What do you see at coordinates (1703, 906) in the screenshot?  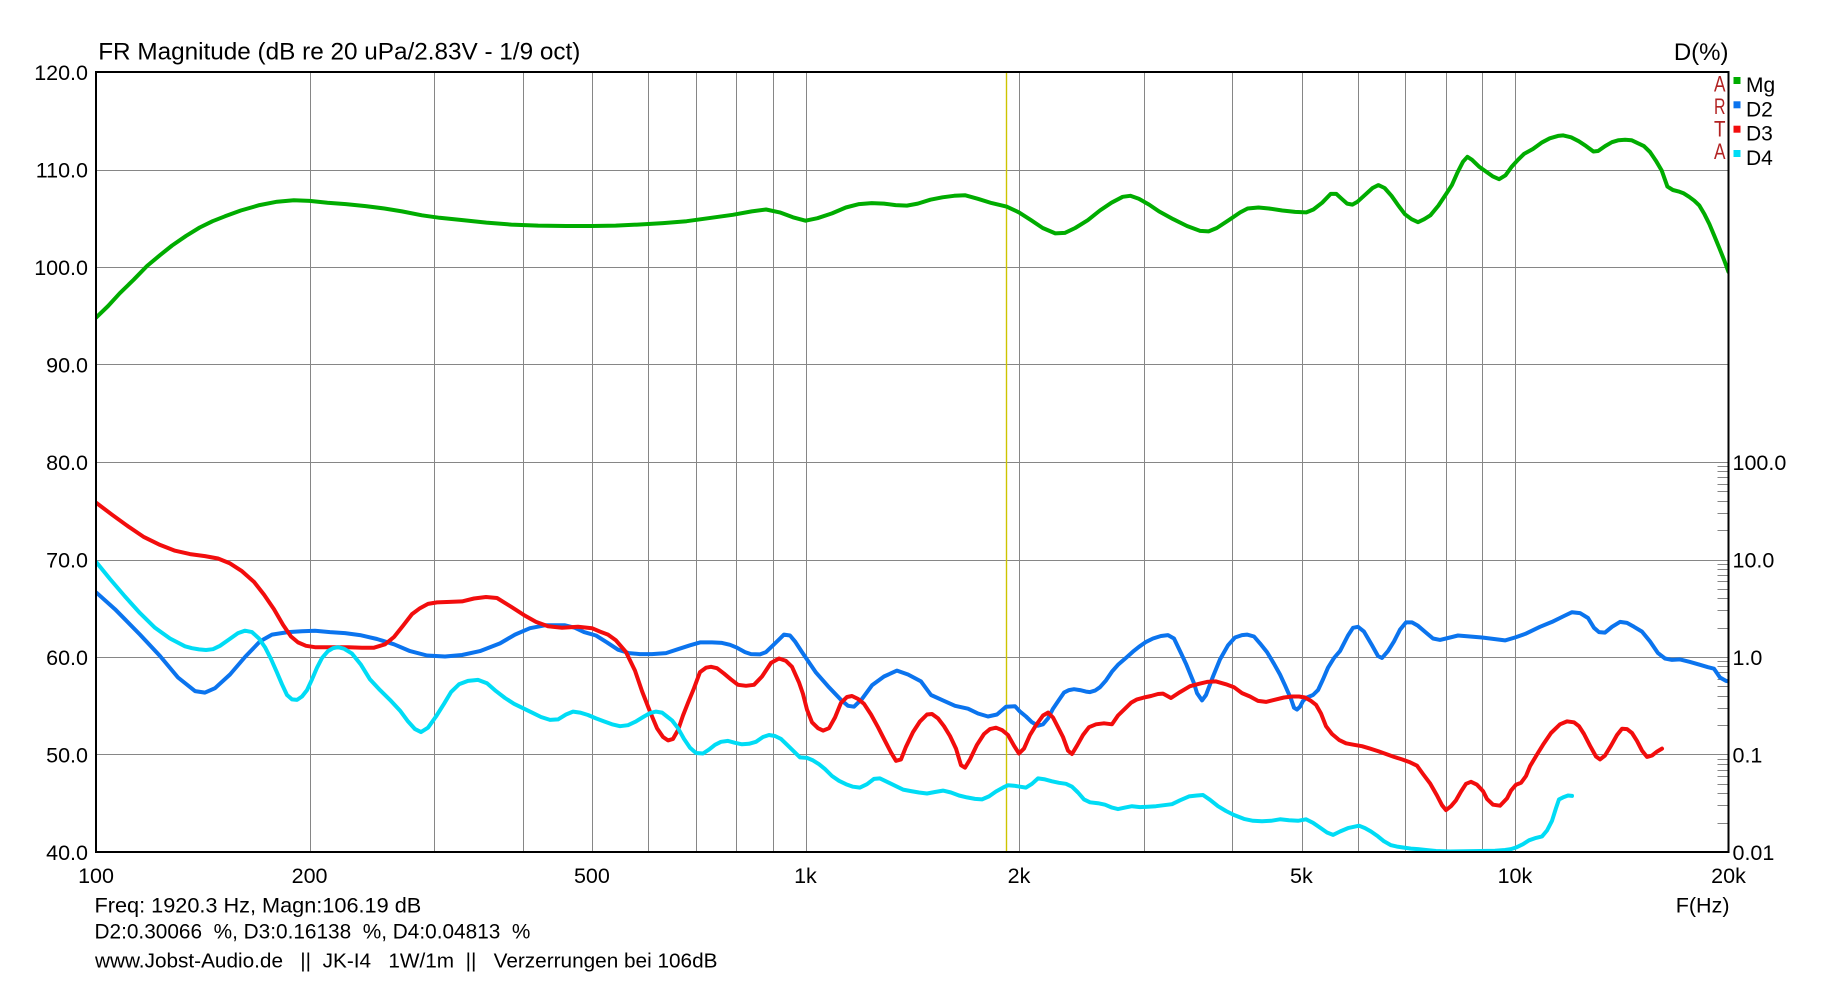 I see `svg-text: F(Hz)` at bounding box center [1703, 906].